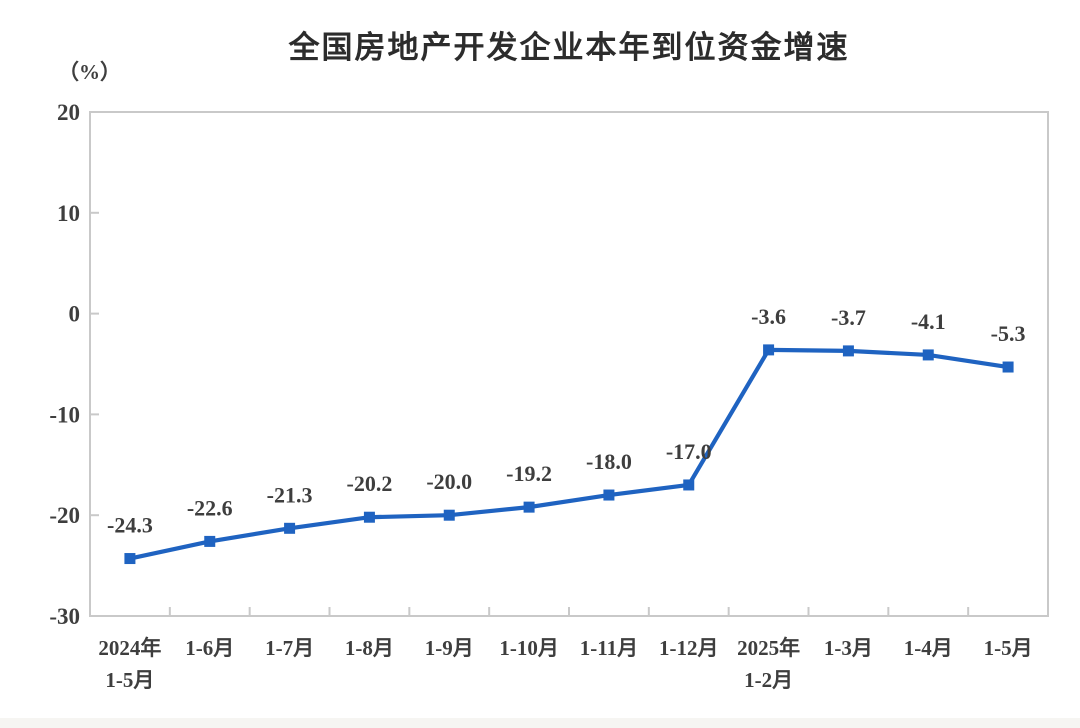  I want to click on x-tick-label: 1-12月, so click(689, 648).